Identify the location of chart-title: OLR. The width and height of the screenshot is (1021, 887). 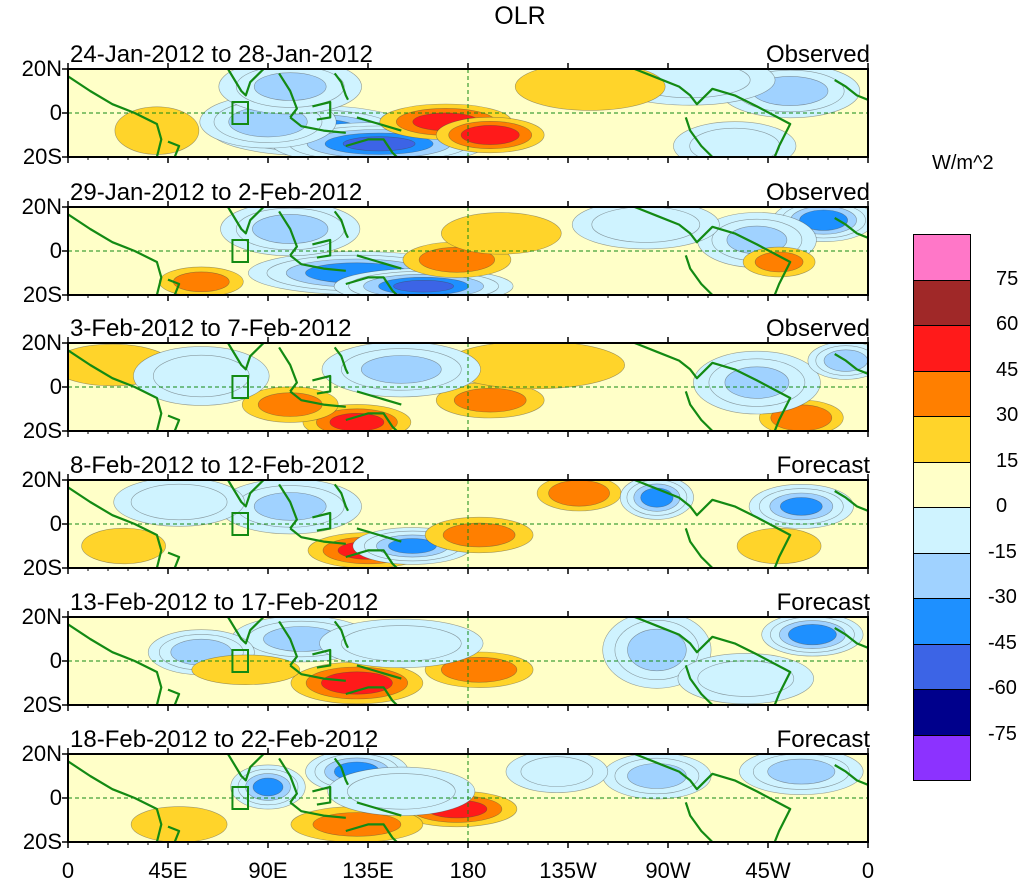
(520, 16).